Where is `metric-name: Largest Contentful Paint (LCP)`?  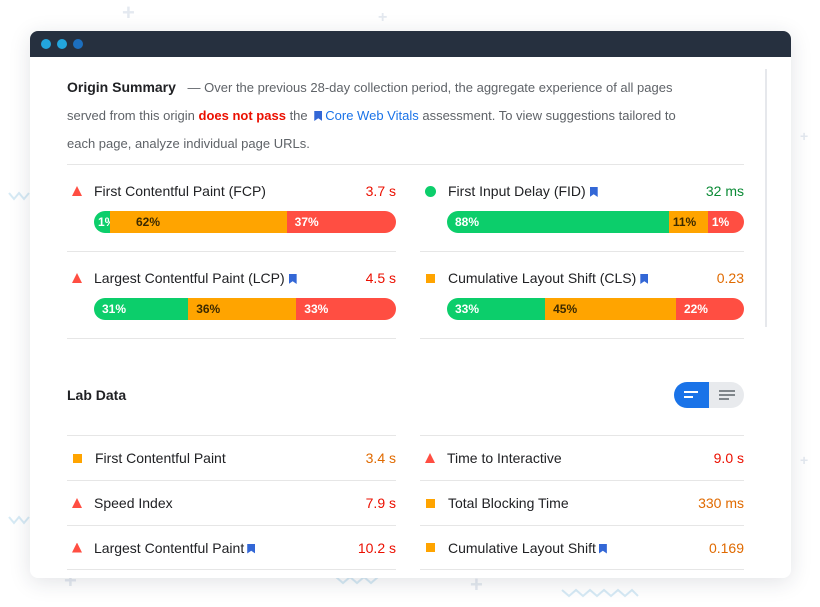 metric-name: Largest Contentful Paint (LCP) is located at coordinates (189, 278).